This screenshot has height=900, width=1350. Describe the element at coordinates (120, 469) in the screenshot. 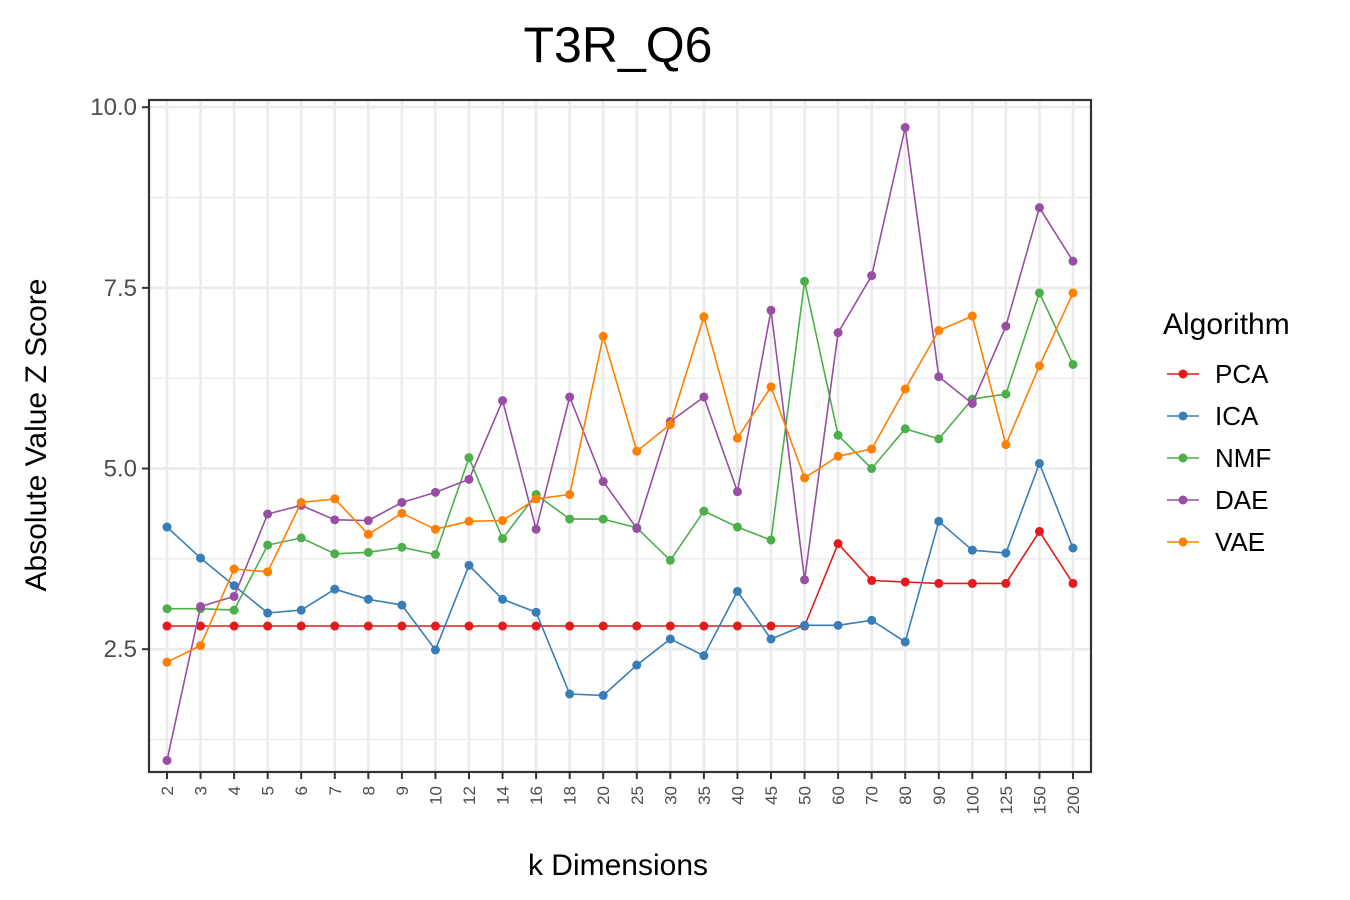

I see `y-tick-label: 5.0` at that location.